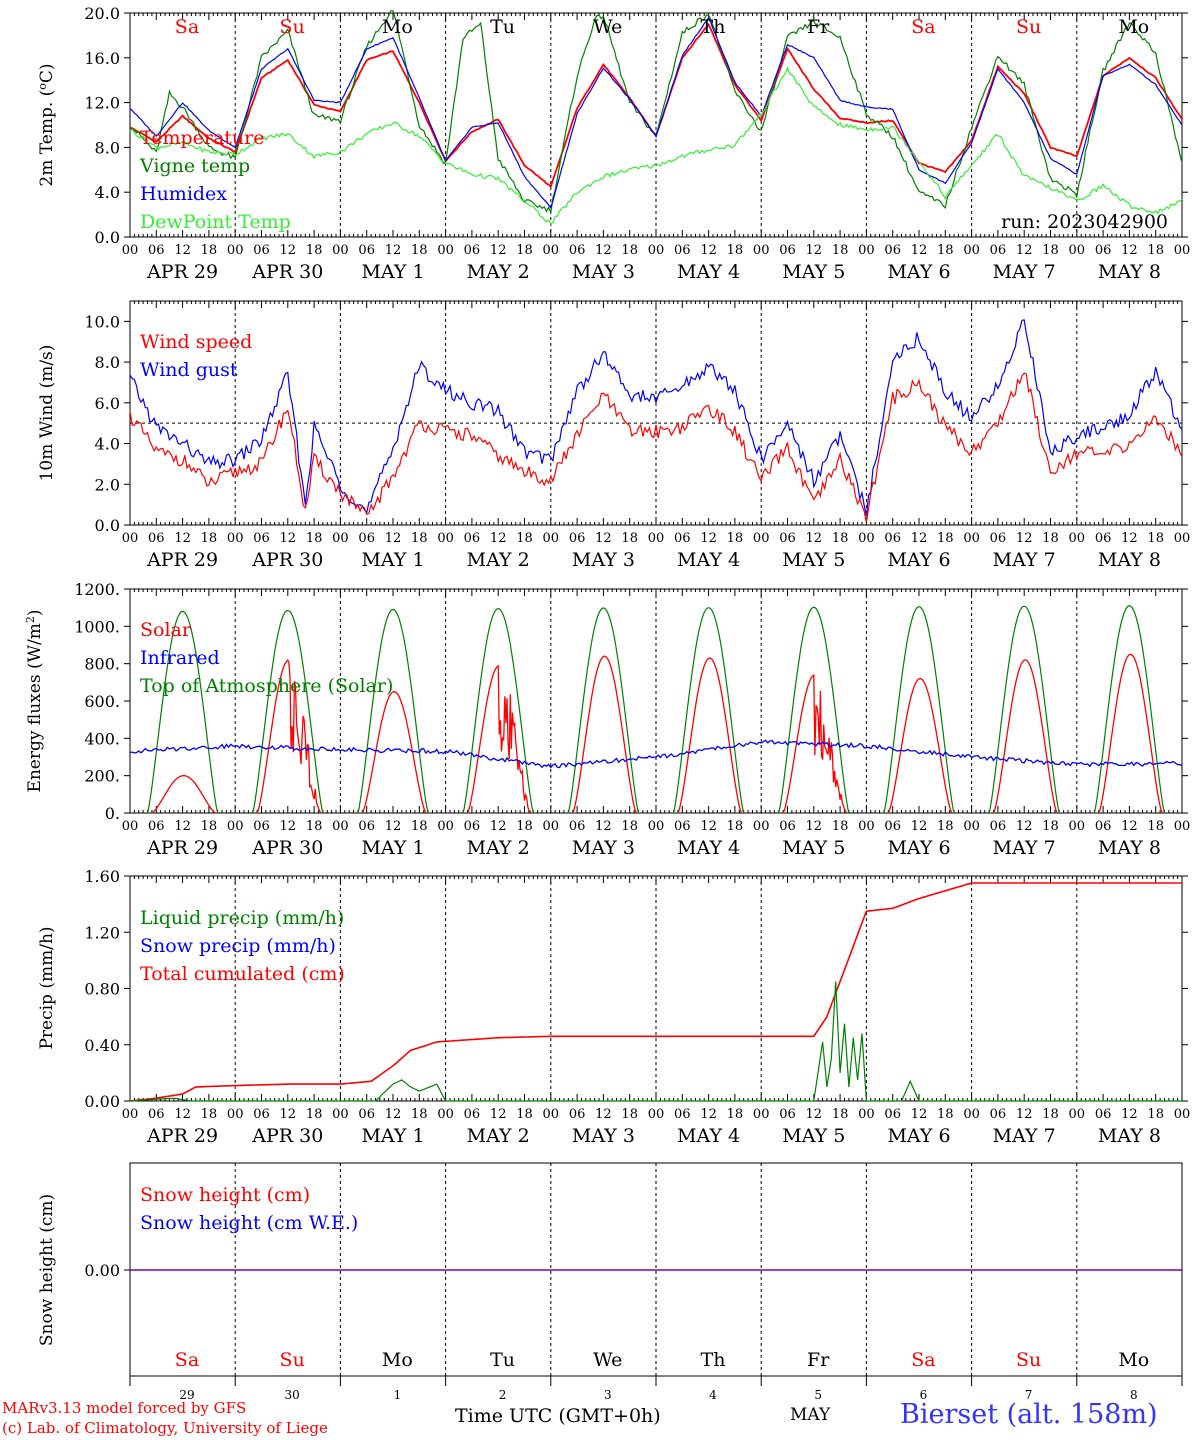 The width and height of the screenshot is (1194, 1440). Describe the element at coordinates (607, 1360) in the screenshot. I see `bottom-weekday-label: We` at that location.